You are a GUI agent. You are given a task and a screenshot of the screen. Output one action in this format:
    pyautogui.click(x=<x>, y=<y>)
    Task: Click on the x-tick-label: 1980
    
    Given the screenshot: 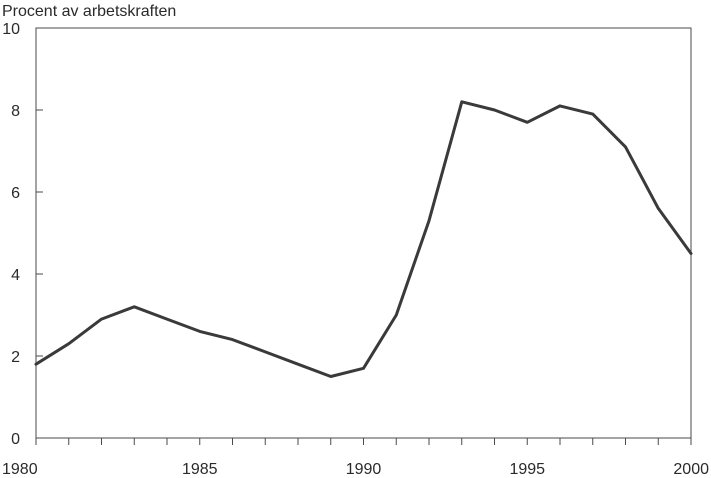 What is the action you would take?
    pyautogui.click(x=20, y=469)
    